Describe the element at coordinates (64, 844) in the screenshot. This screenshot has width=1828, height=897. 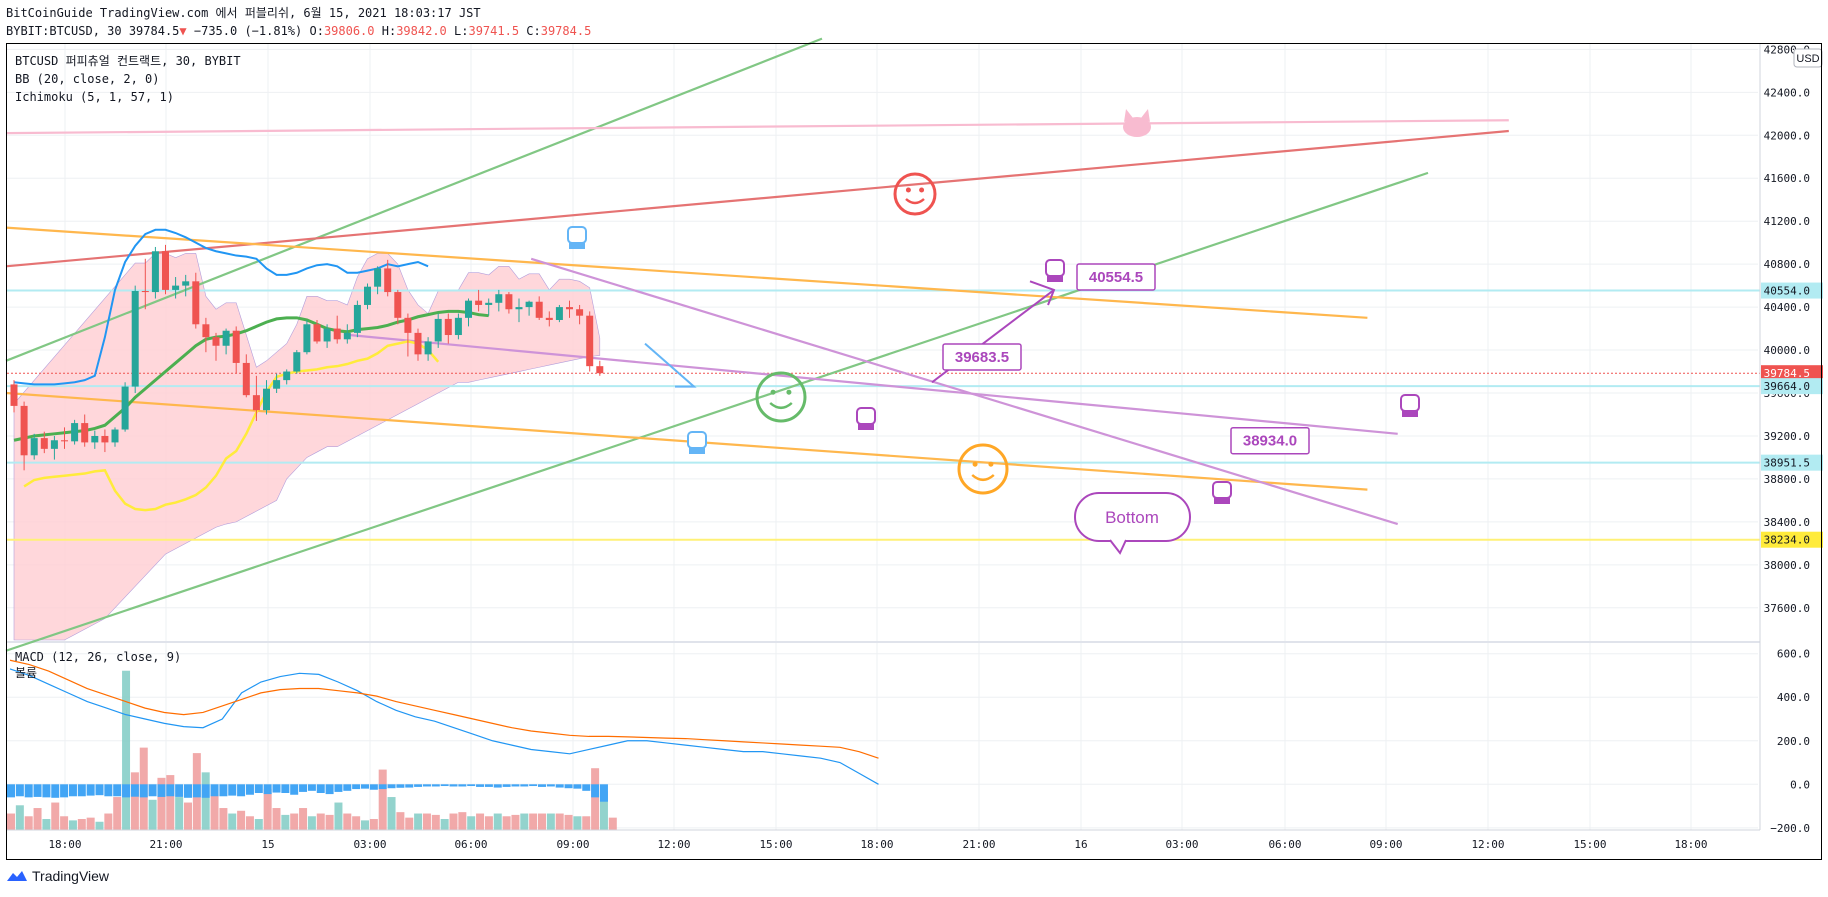
I see `time-tick-label: 18:00` at that location.